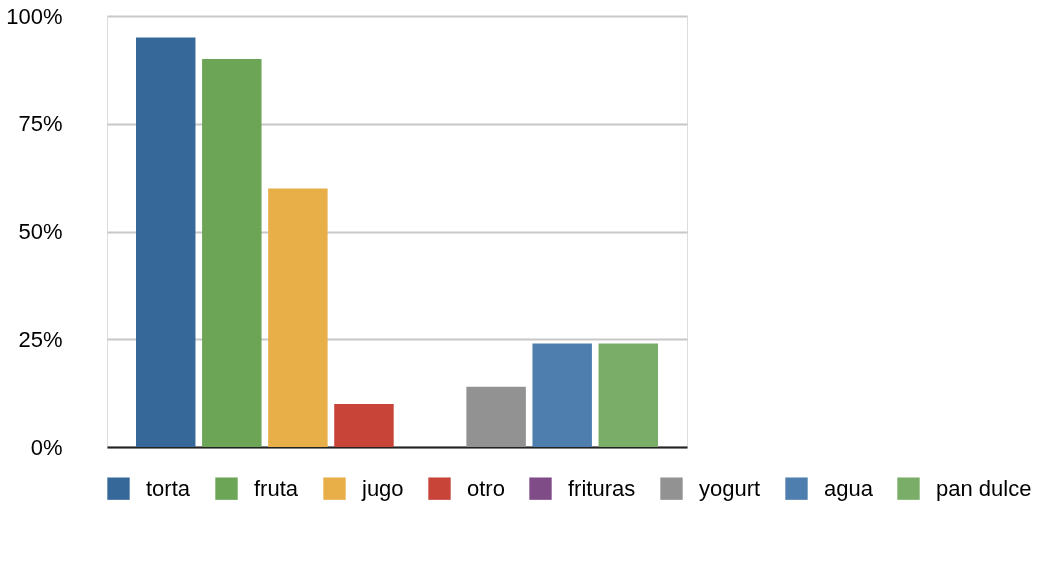 The width and height of the screenshot is (1047, 562). Describe the element at coordinates (40, 339) in the screenshot. I see `y-tick-label: 25%` at that location.